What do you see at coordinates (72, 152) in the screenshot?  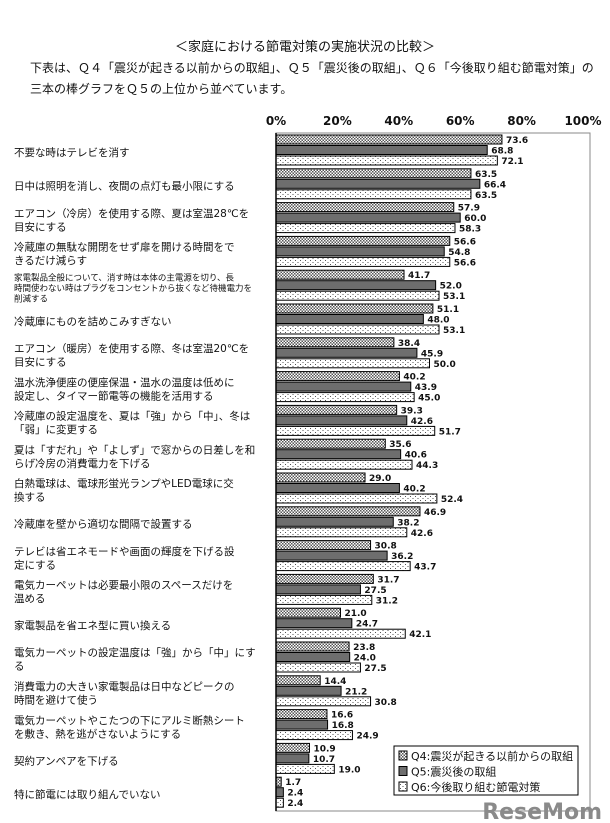 I see `category-label: 不要な時はテレビを消す` at bounding box center [72, 152].